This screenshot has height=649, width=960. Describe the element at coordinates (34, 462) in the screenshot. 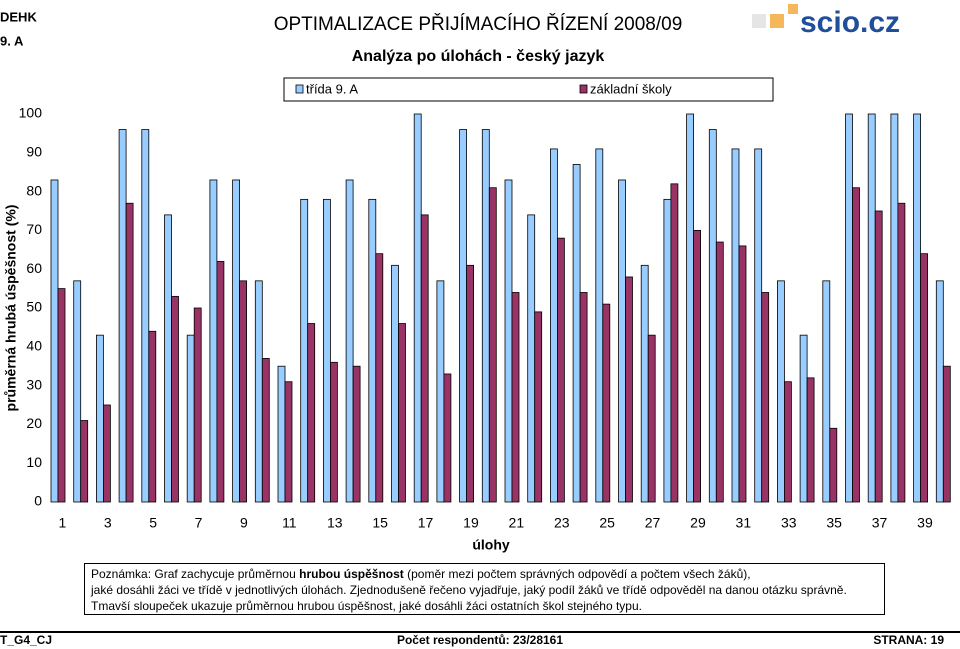

I see `y-tick-label: 10` at that location.